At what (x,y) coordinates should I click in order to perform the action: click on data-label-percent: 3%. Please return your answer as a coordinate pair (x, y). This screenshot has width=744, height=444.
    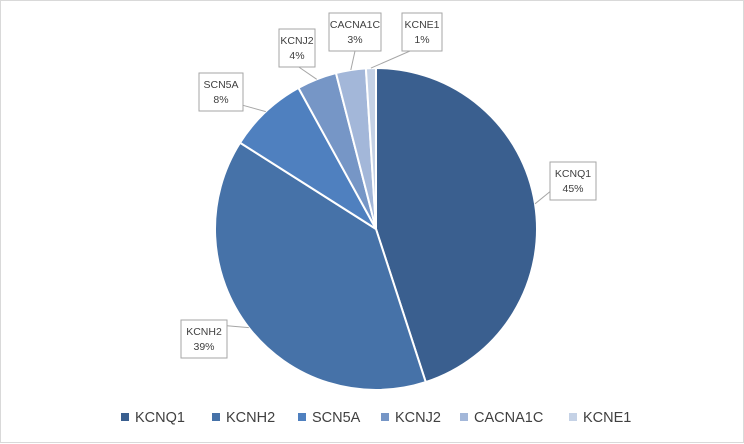
    Looking at the image, I should click on (354, 40).